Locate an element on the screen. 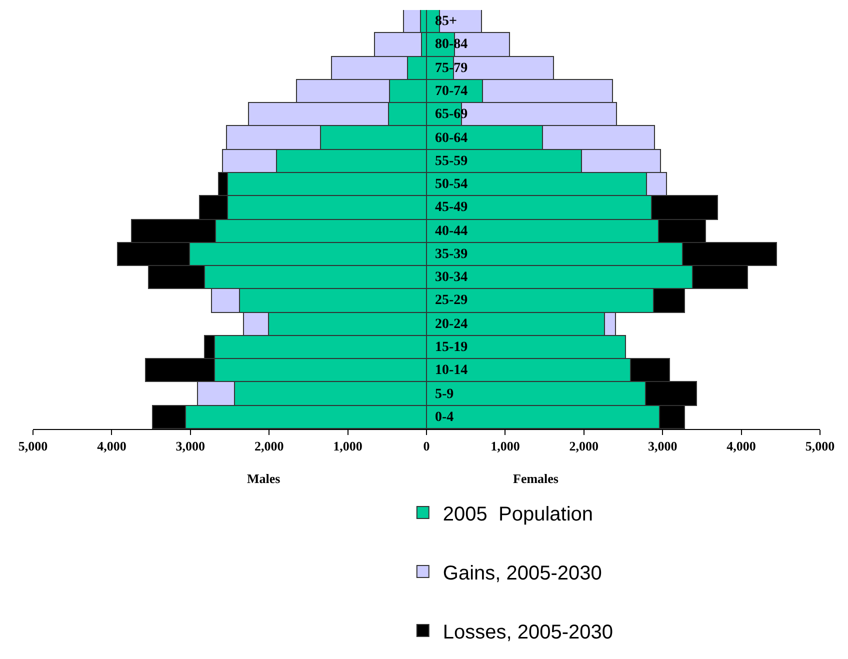 Image resolution: width=848 pixels, height=659 pixels. y-tick-label: 60-64 is located at coordinates (451, 138).